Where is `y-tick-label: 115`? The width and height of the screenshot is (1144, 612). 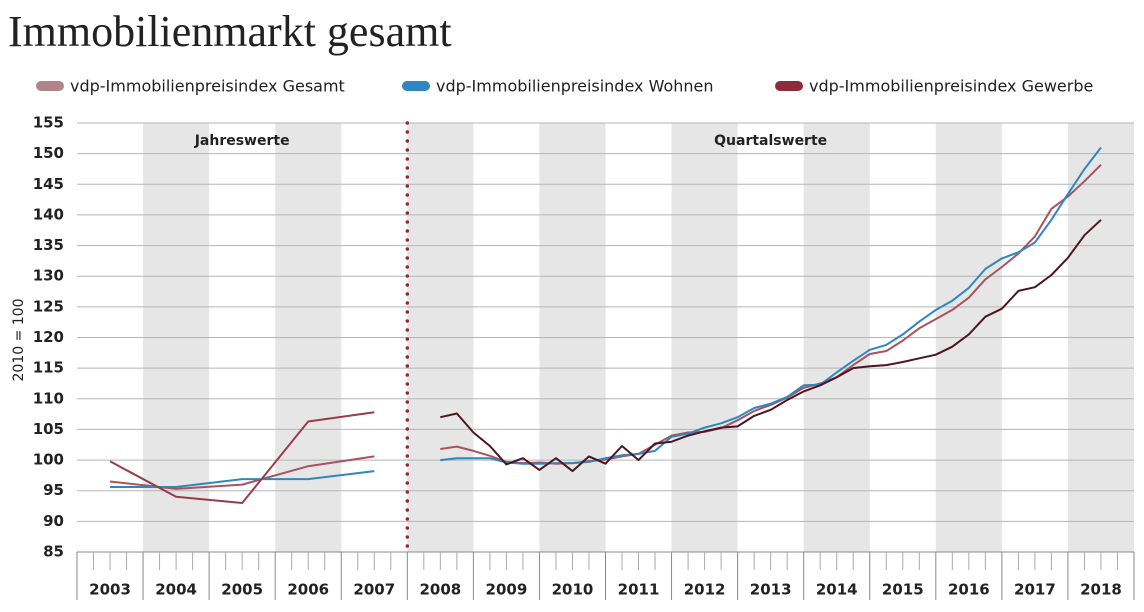
y-tick-label: 115 is located at coordinates (48, 368).